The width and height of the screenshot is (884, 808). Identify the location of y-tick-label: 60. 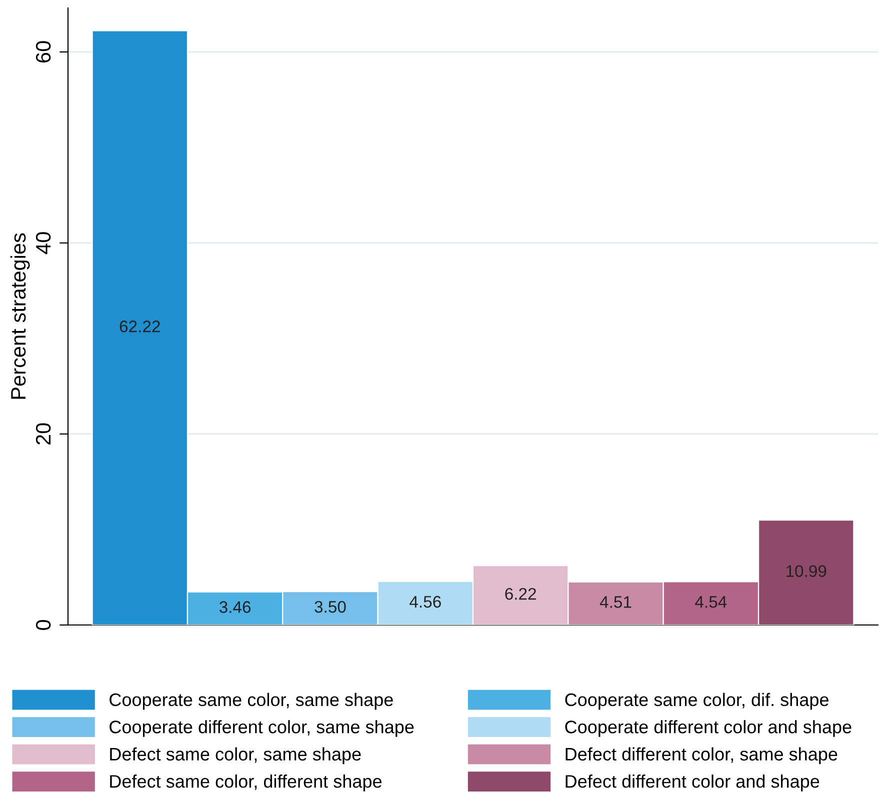
(43, 51).